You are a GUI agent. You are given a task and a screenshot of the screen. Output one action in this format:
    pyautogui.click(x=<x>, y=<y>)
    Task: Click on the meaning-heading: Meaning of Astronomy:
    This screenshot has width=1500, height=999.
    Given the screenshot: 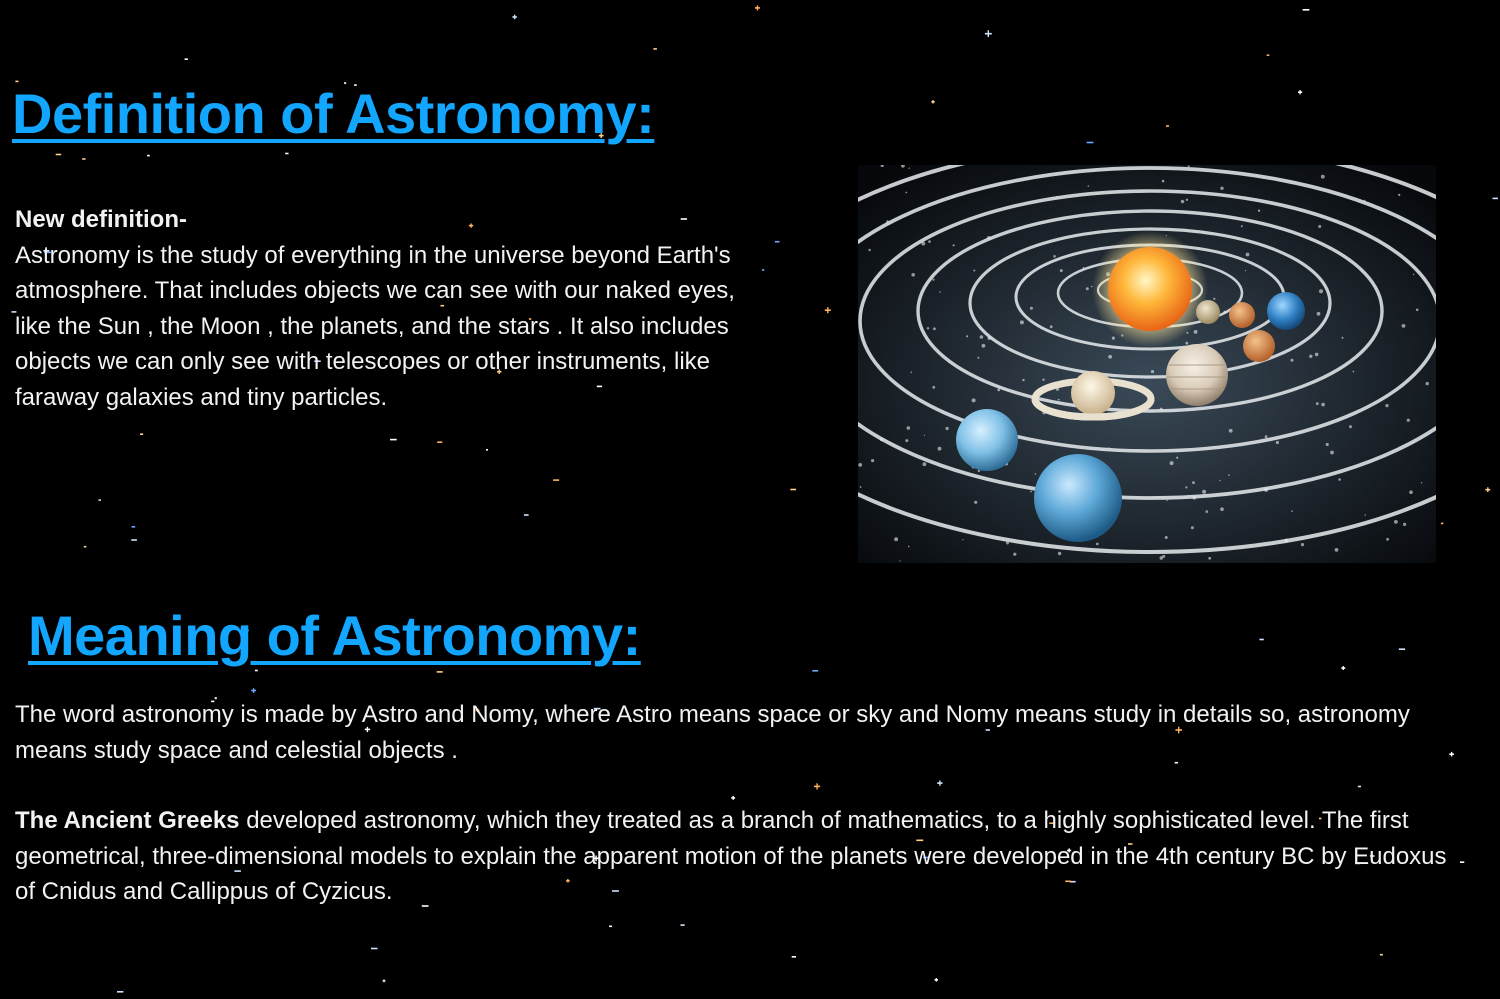 What is the action you would take?
    pyautogui.click(x=334, y=635)
    